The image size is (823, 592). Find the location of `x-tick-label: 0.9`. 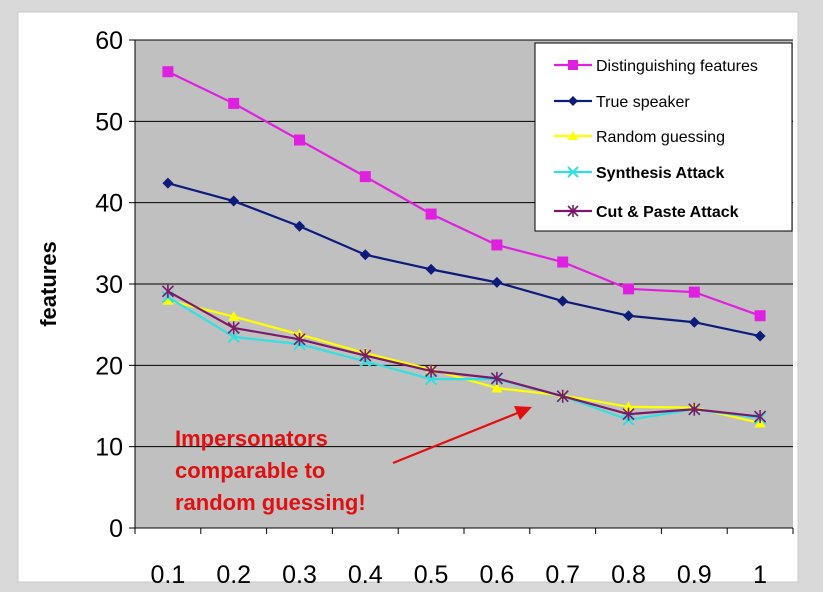

x-tick-label: 0.9 is located at coordinates (694, 575).